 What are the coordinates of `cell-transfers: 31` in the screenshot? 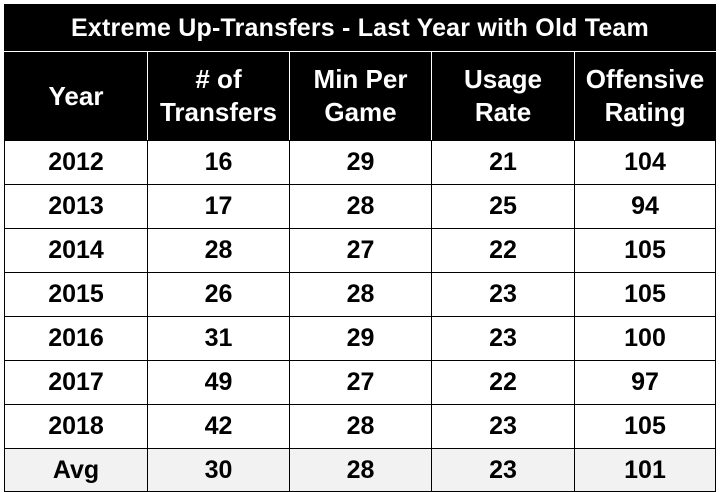 It's located at (218, 338).